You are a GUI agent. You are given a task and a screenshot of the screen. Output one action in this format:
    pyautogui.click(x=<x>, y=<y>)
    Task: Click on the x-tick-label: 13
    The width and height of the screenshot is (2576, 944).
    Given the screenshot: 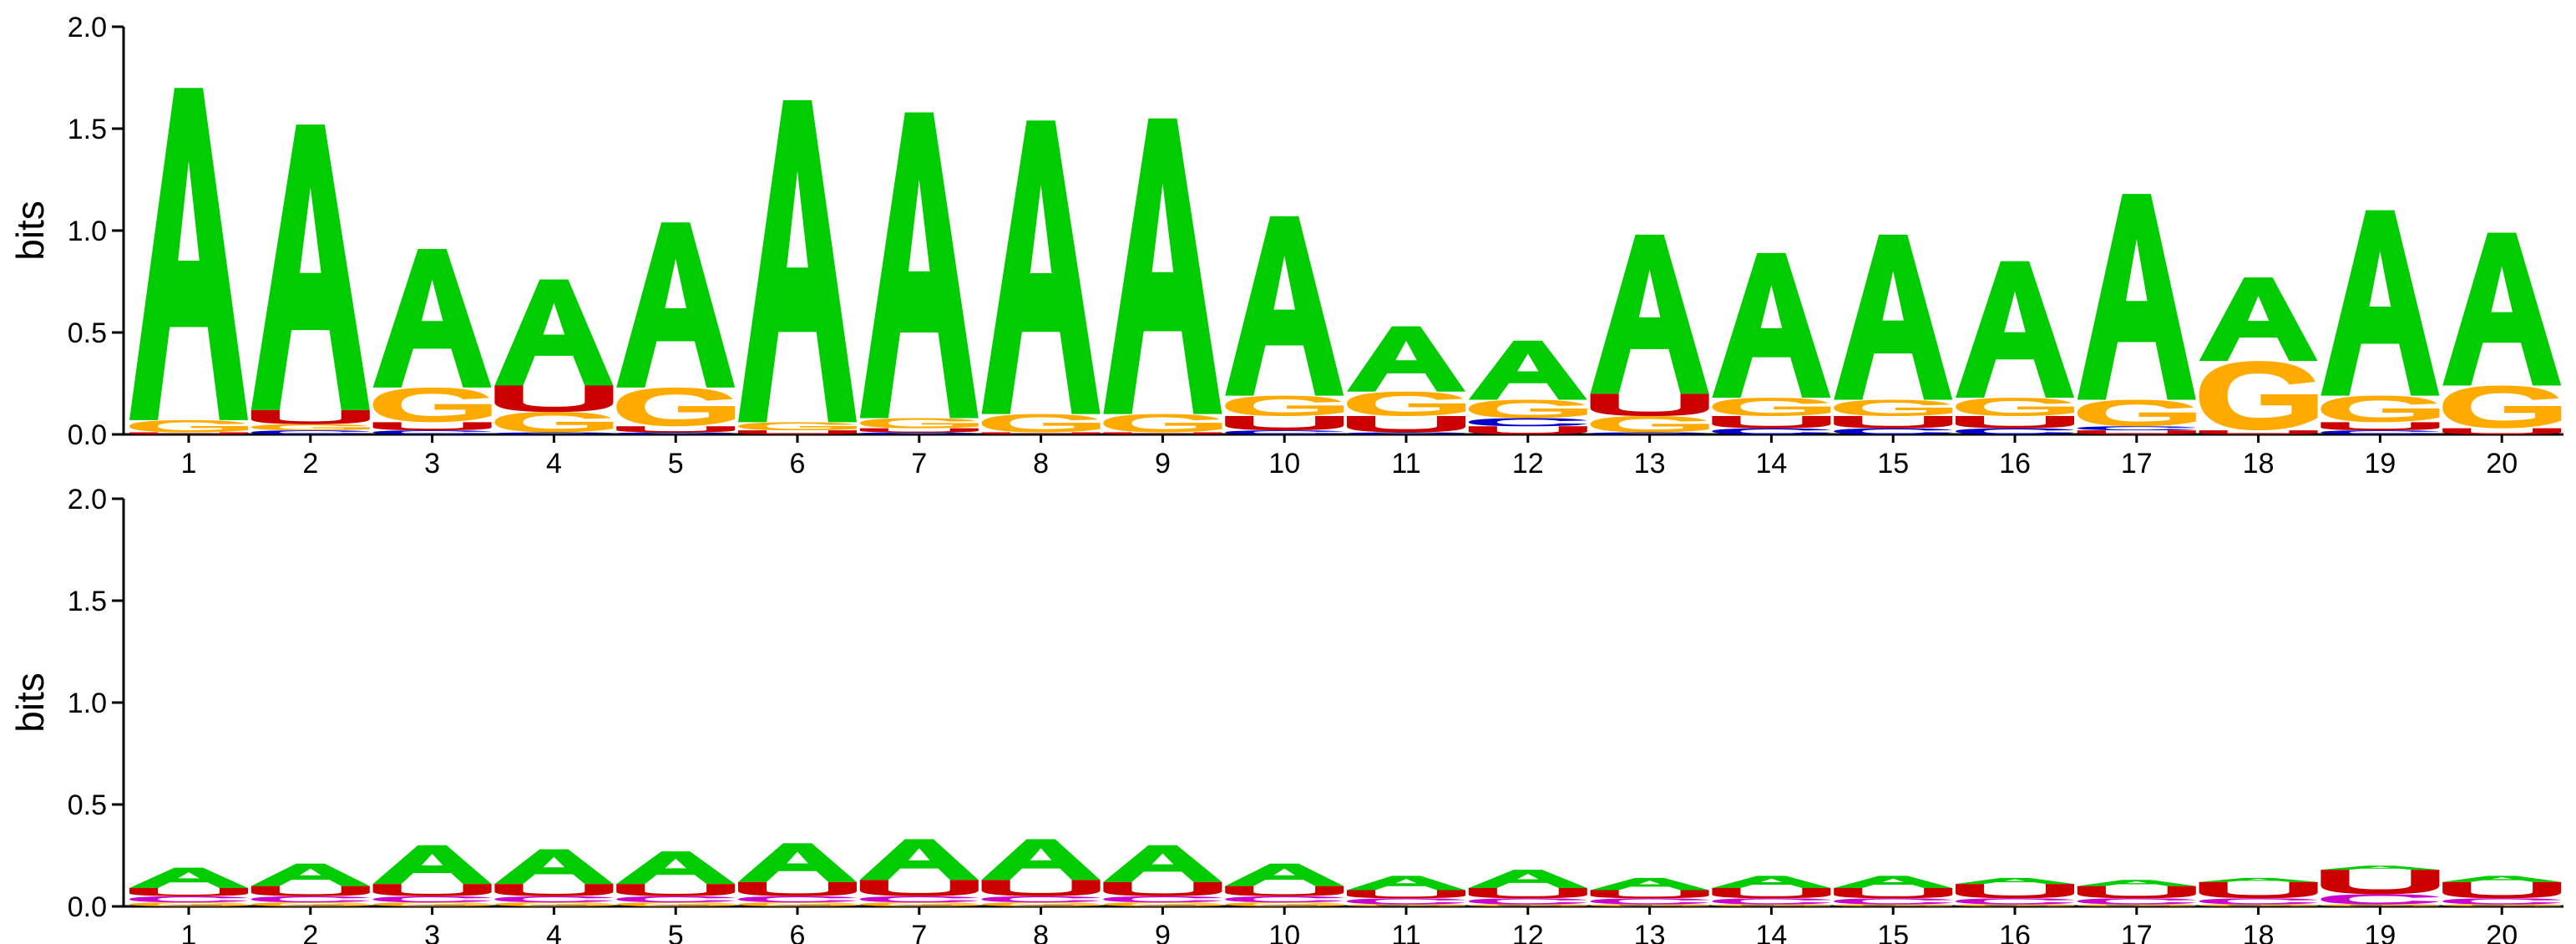 What is the action you would take?
    pyautogui.click(x=1650, y=464)
    